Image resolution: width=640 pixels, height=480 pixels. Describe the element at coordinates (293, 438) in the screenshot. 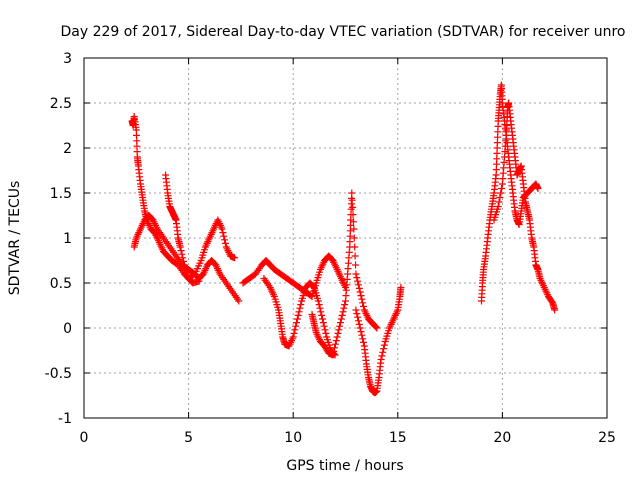

I see `x-tick-label: 10` at that location.